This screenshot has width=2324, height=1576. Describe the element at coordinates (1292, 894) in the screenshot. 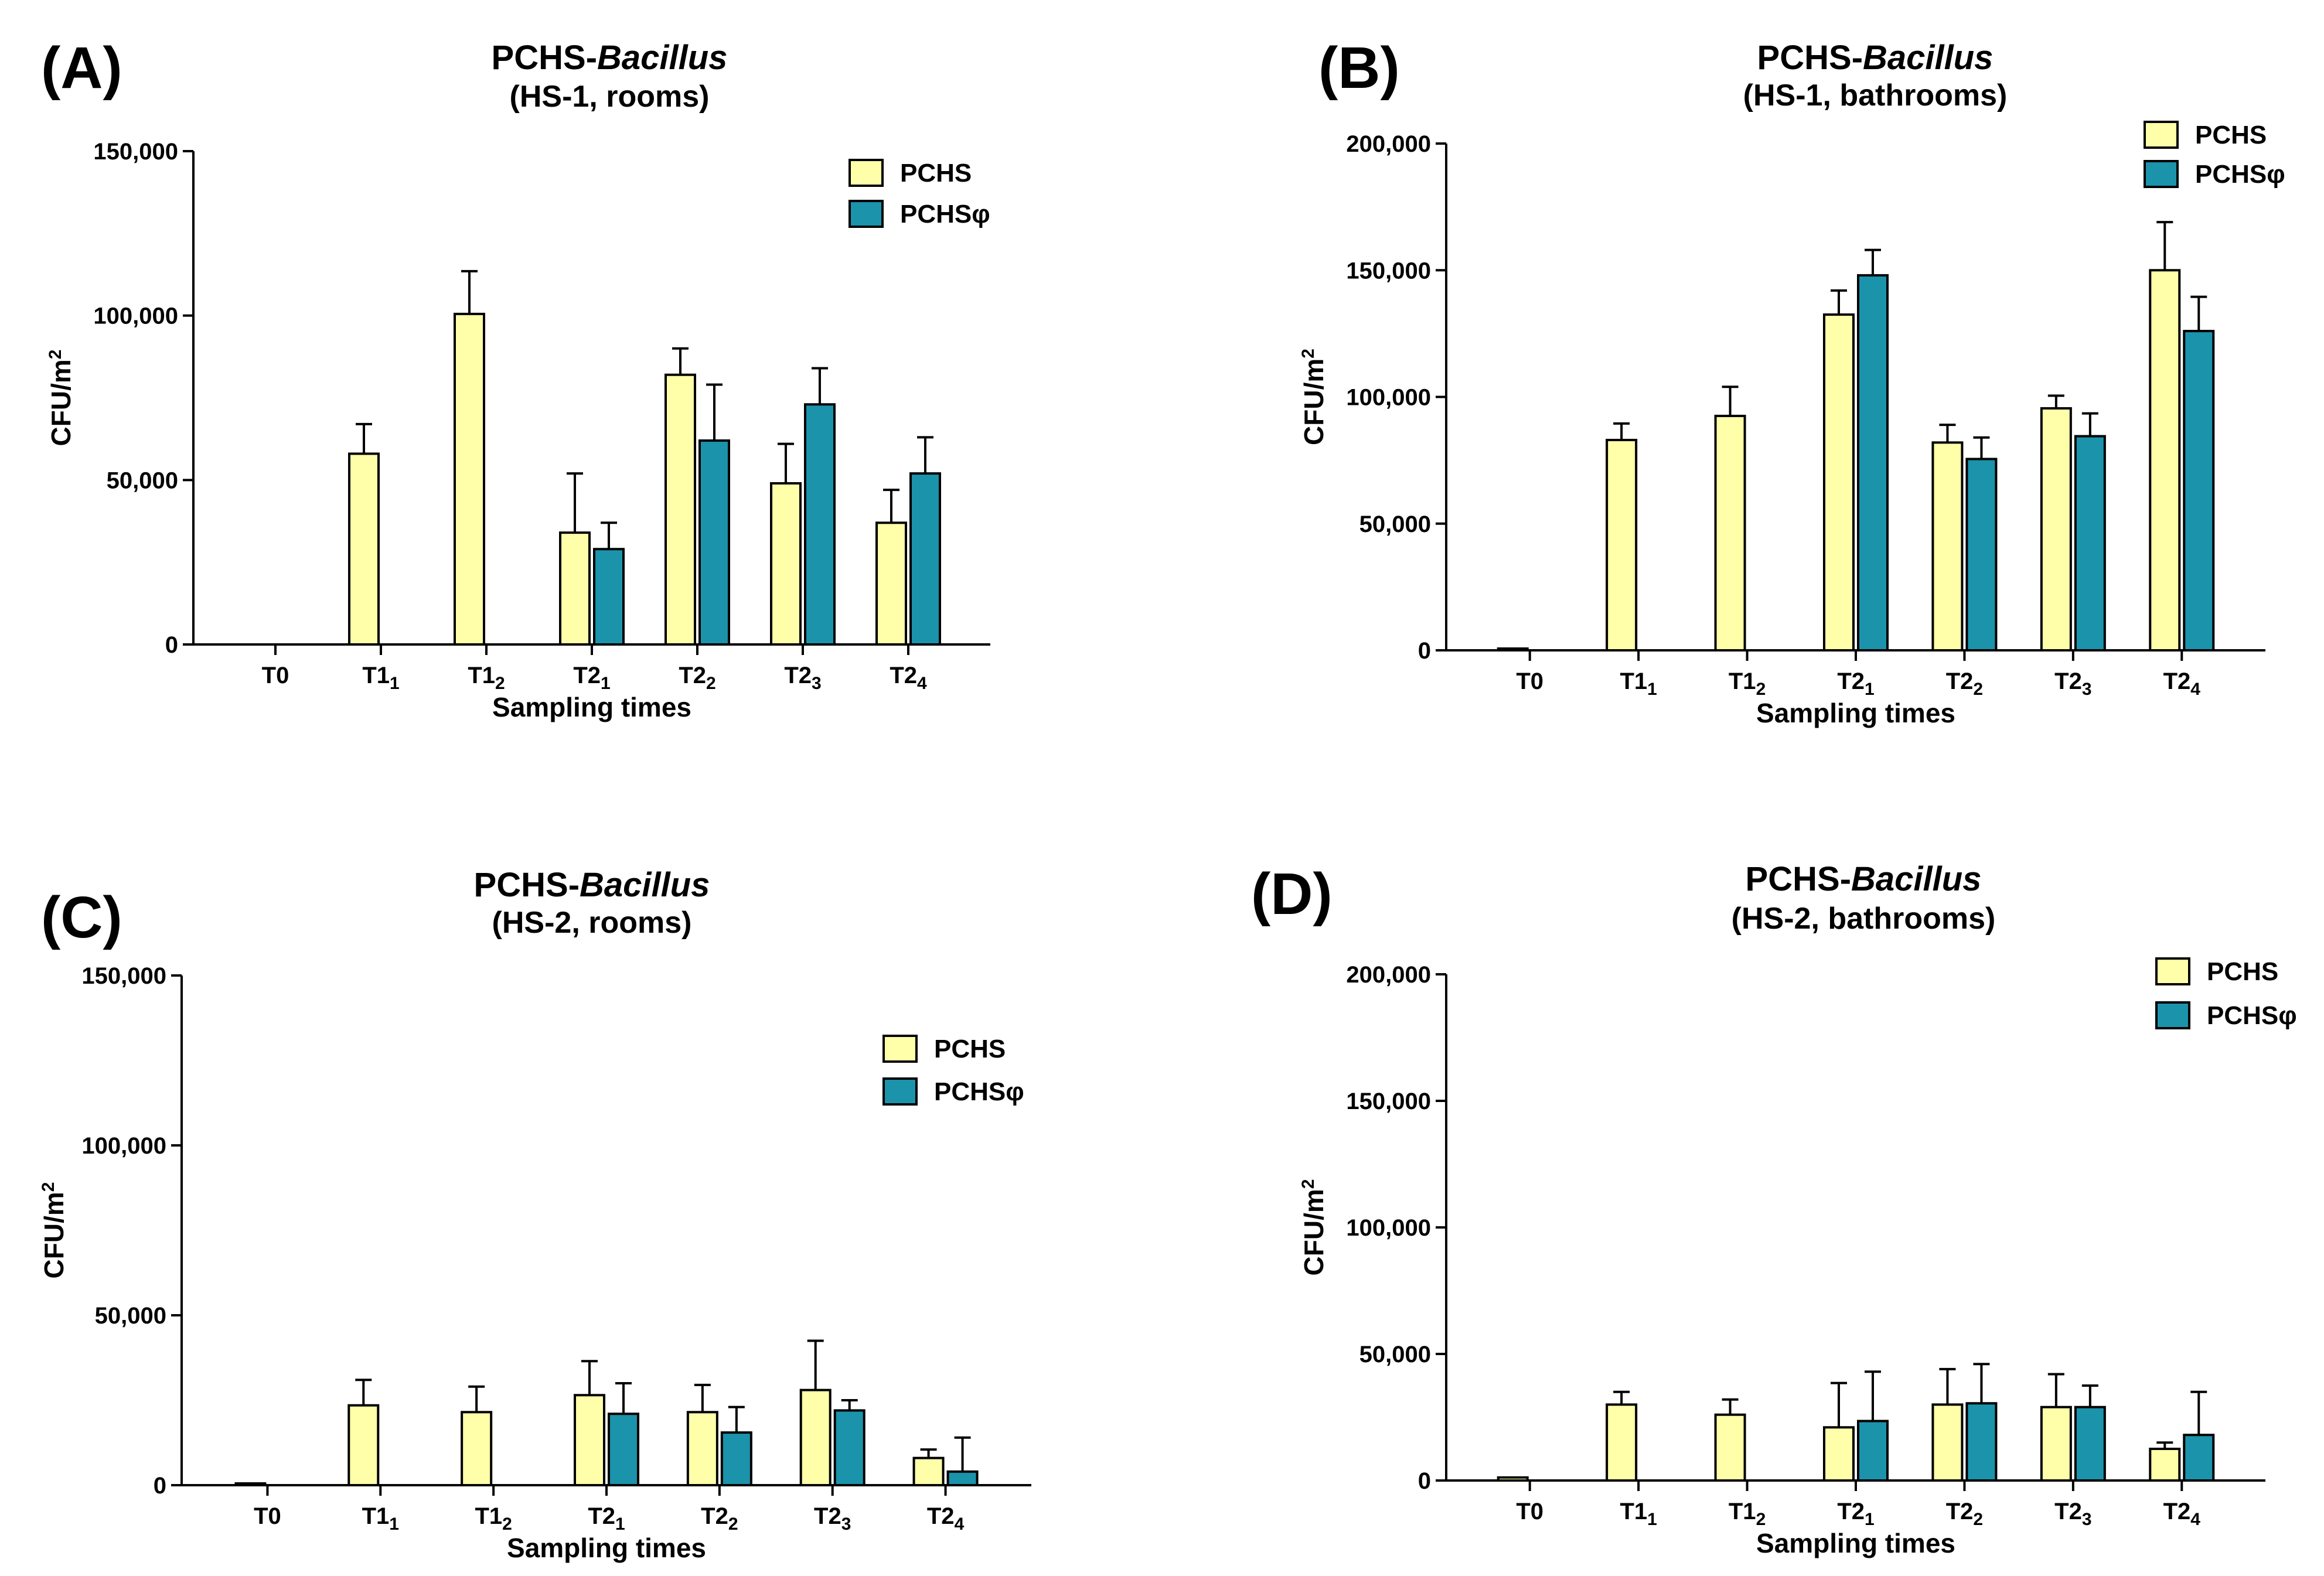

I see `panel-letter: (D)` at that location.